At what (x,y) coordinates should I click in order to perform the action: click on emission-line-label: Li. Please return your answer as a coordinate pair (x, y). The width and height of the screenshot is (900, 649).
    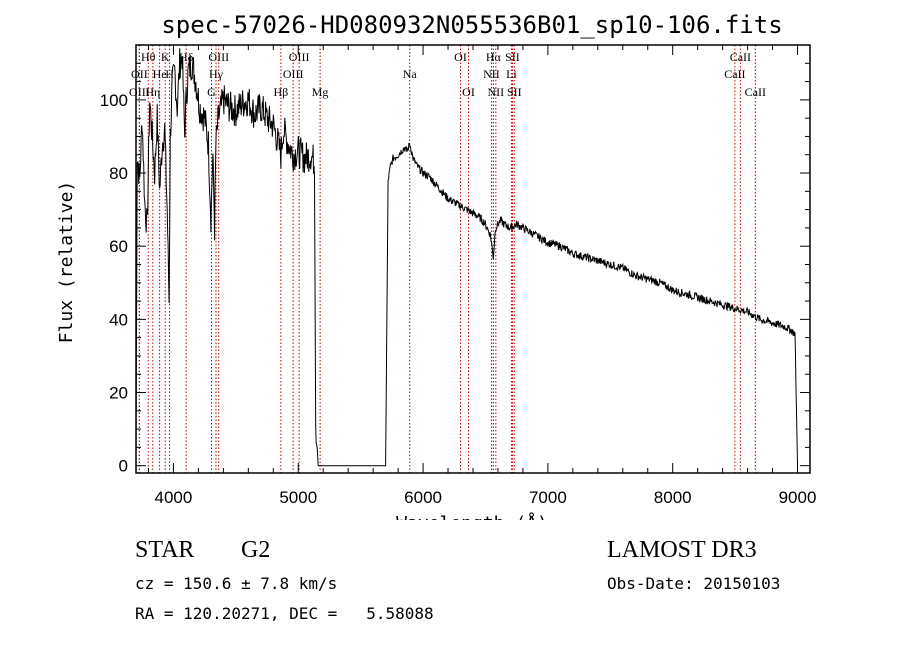
    Looking at the image, I should click on (511, 74).